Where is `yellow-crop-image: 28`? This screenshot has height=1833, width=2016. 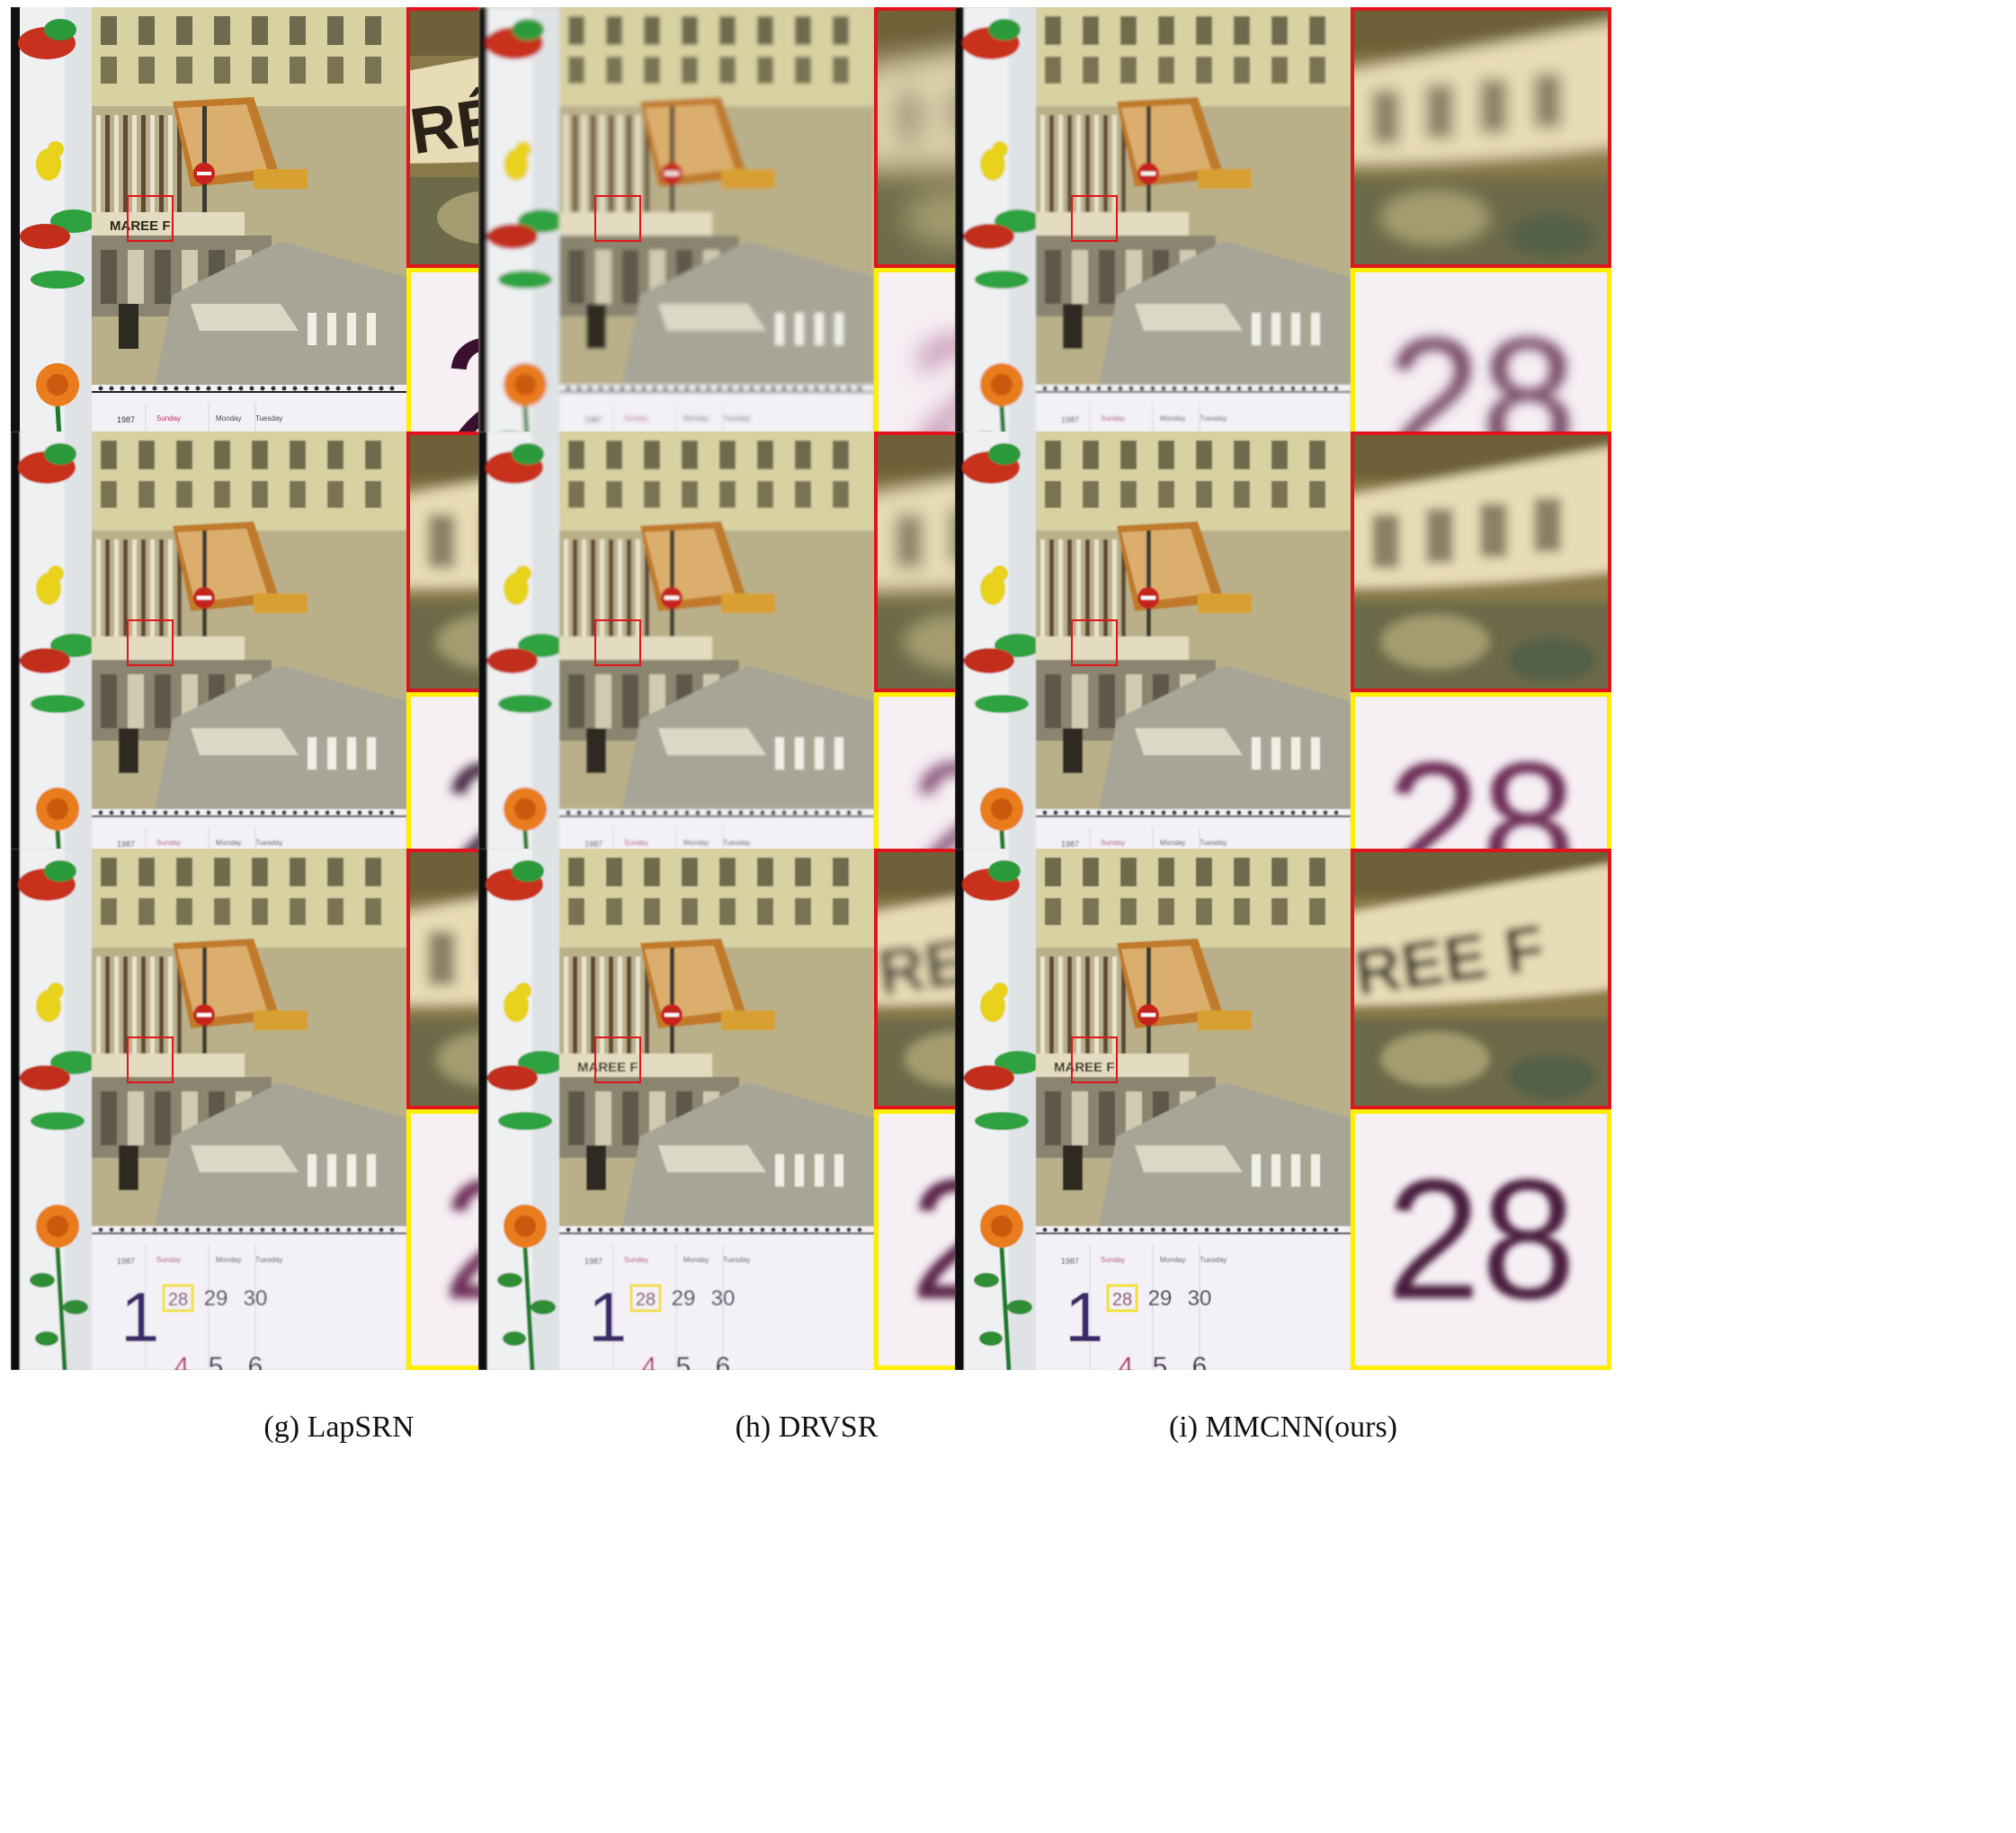 yellow-crop-image: 28 is located at coordinates (1481, 1240).